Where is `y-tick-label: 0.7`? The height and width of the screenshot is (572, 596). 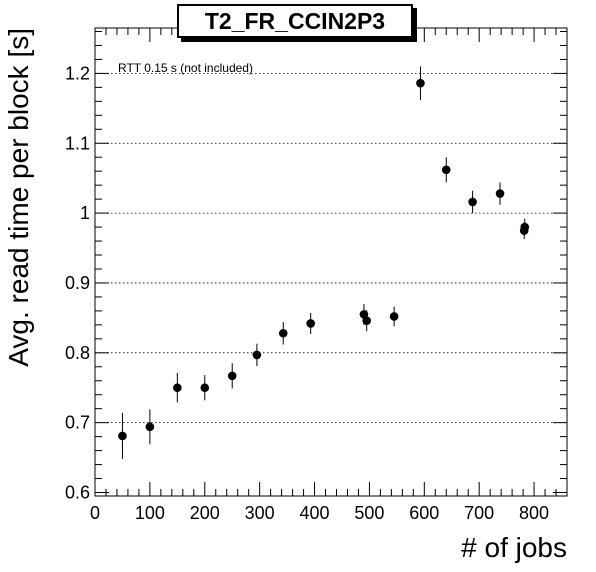 y-tick-label: 0.7 is located at coordinates (77, 423).